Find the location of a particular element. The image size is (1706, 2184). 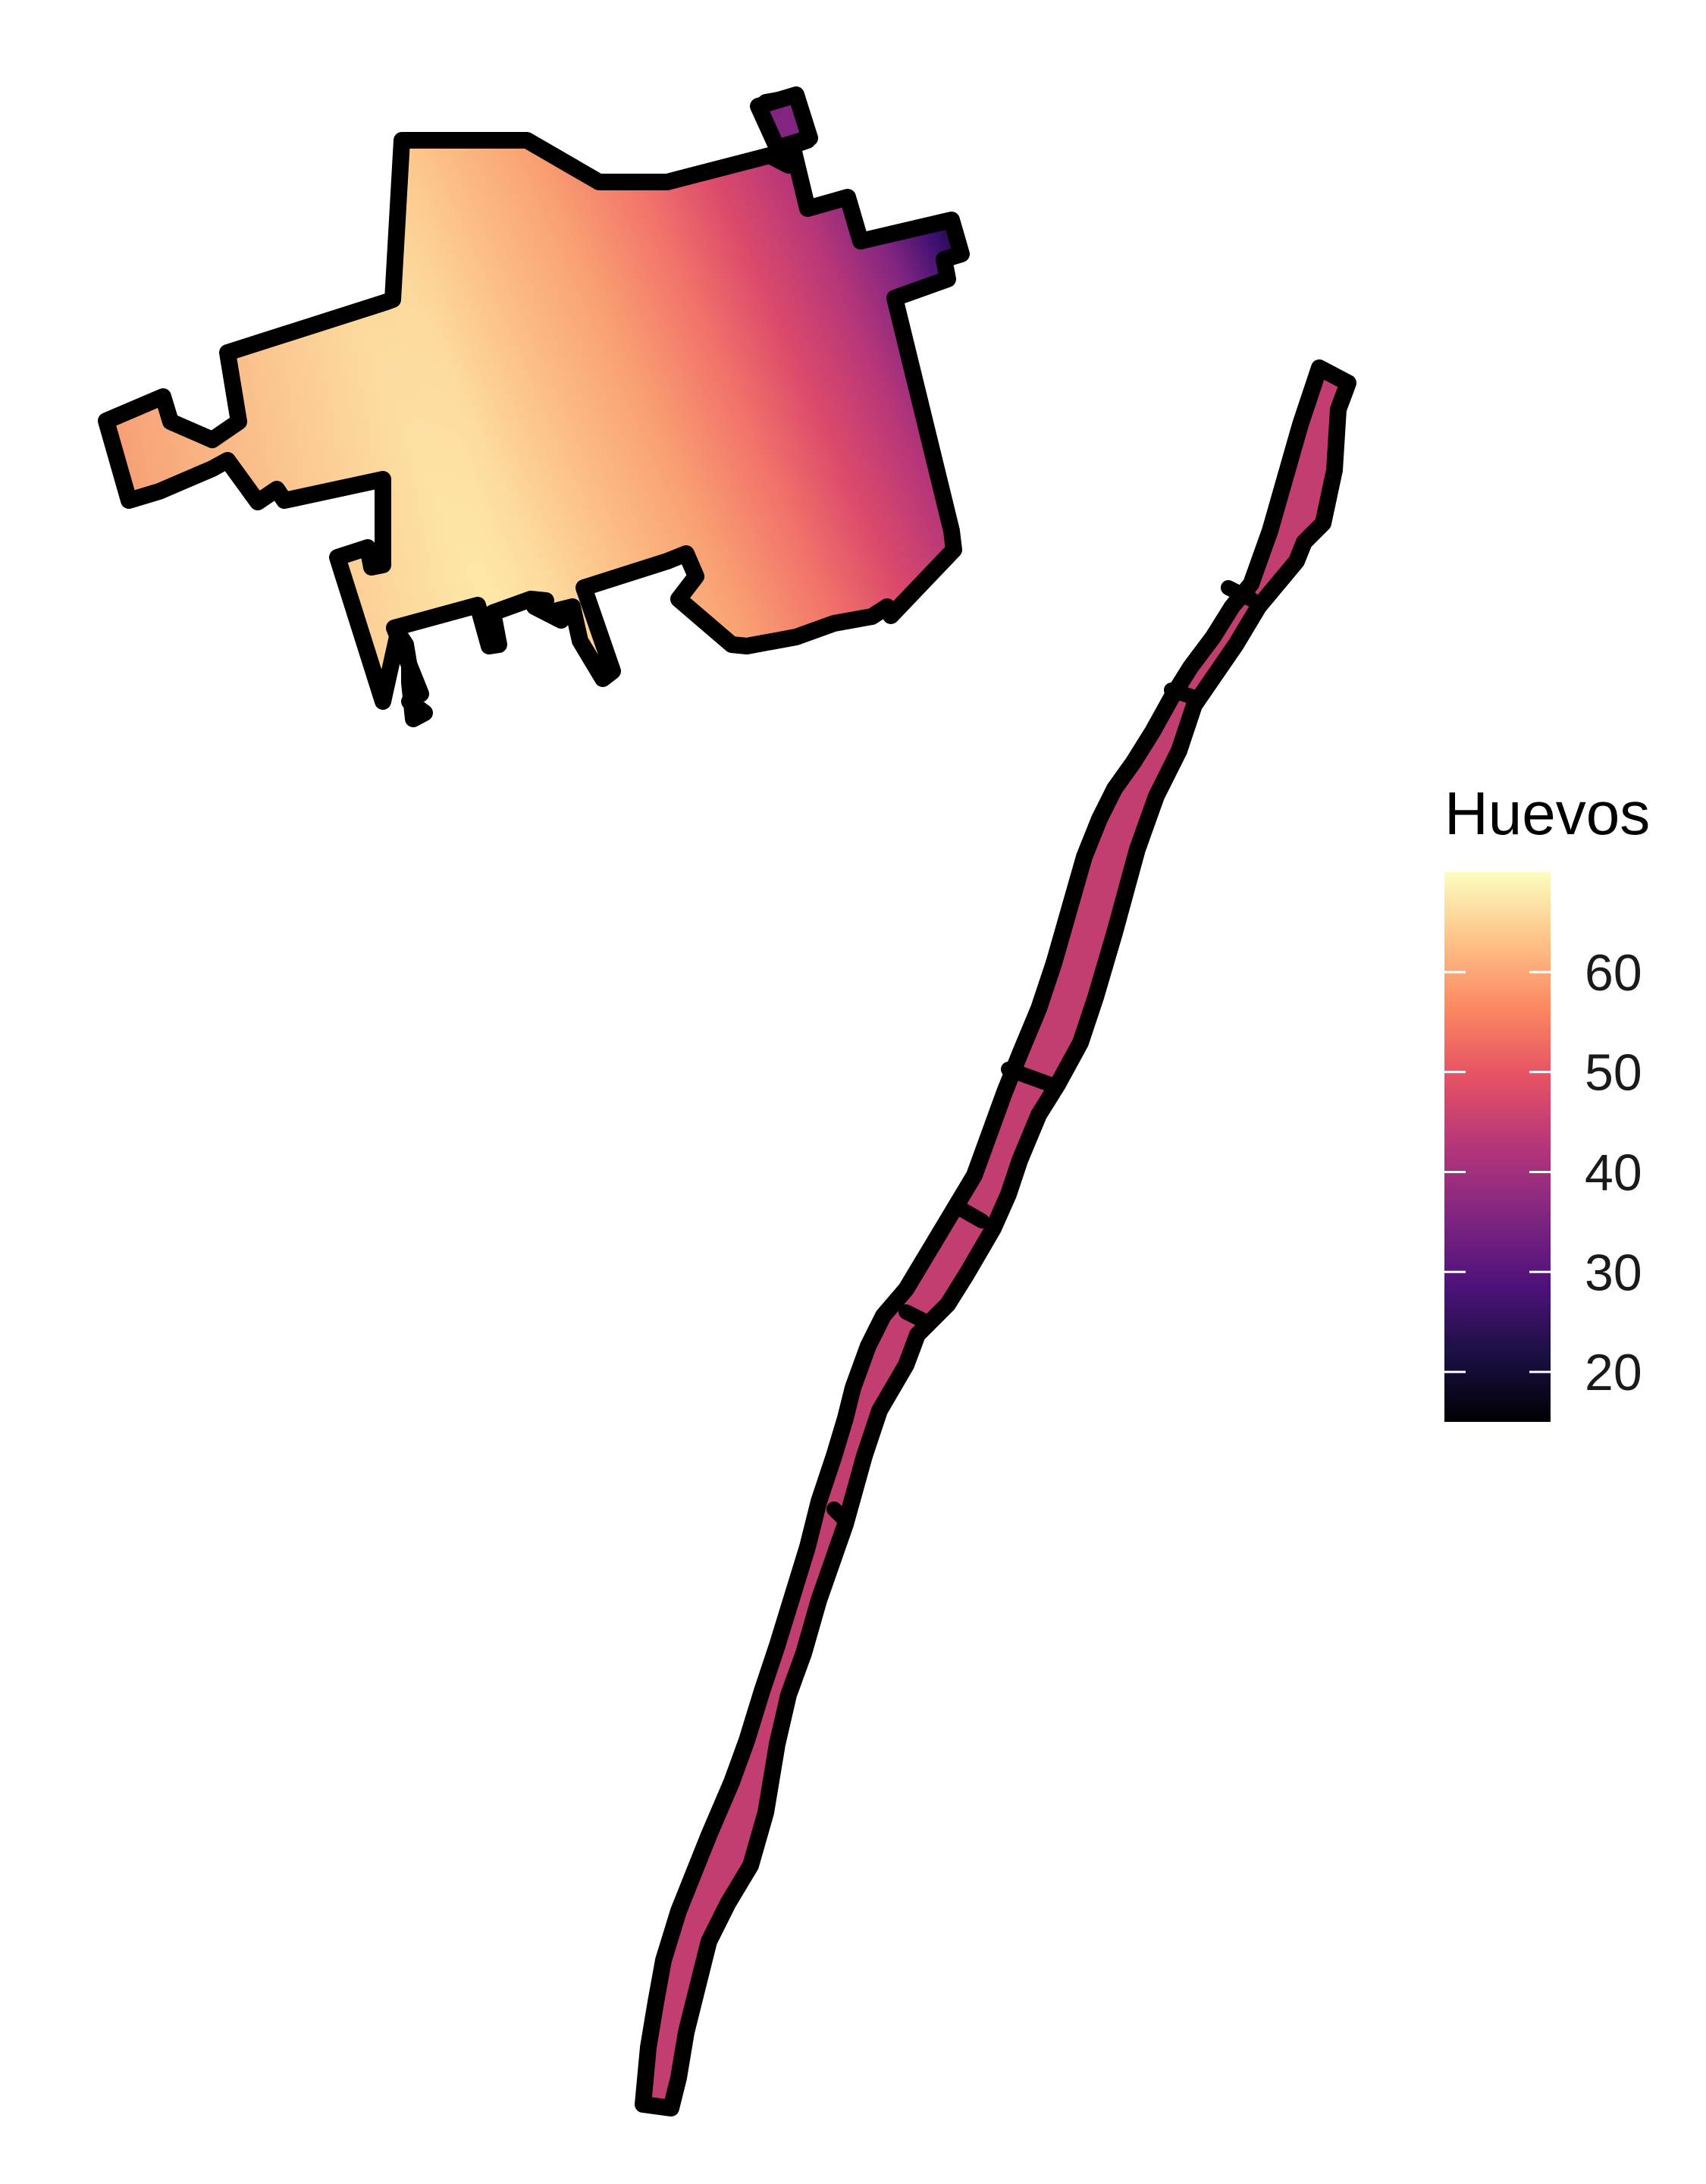

region-strip-separators is located at coordinates (1042, 1052).